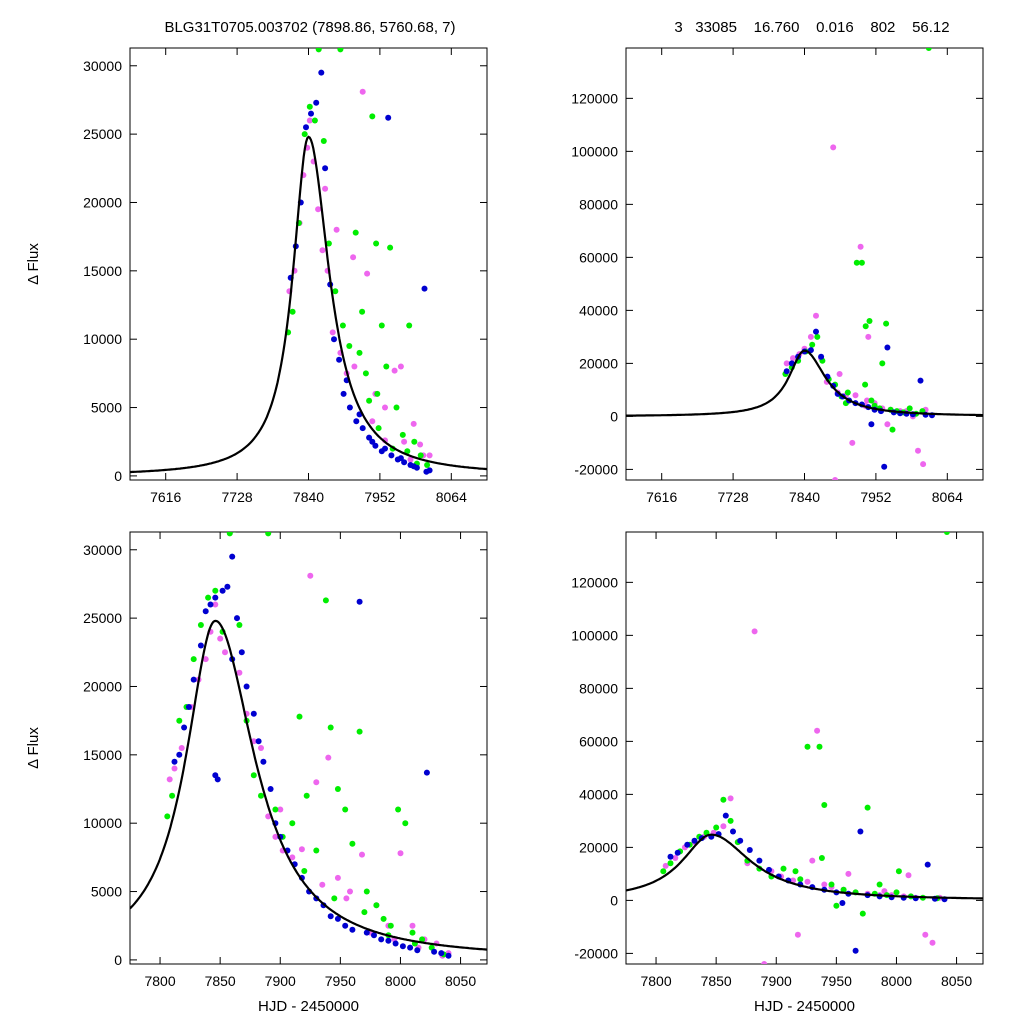 The width and height of the screenshot is (1024, 1024). I want to click on x-tick-label: 8050, so click(460, 981).